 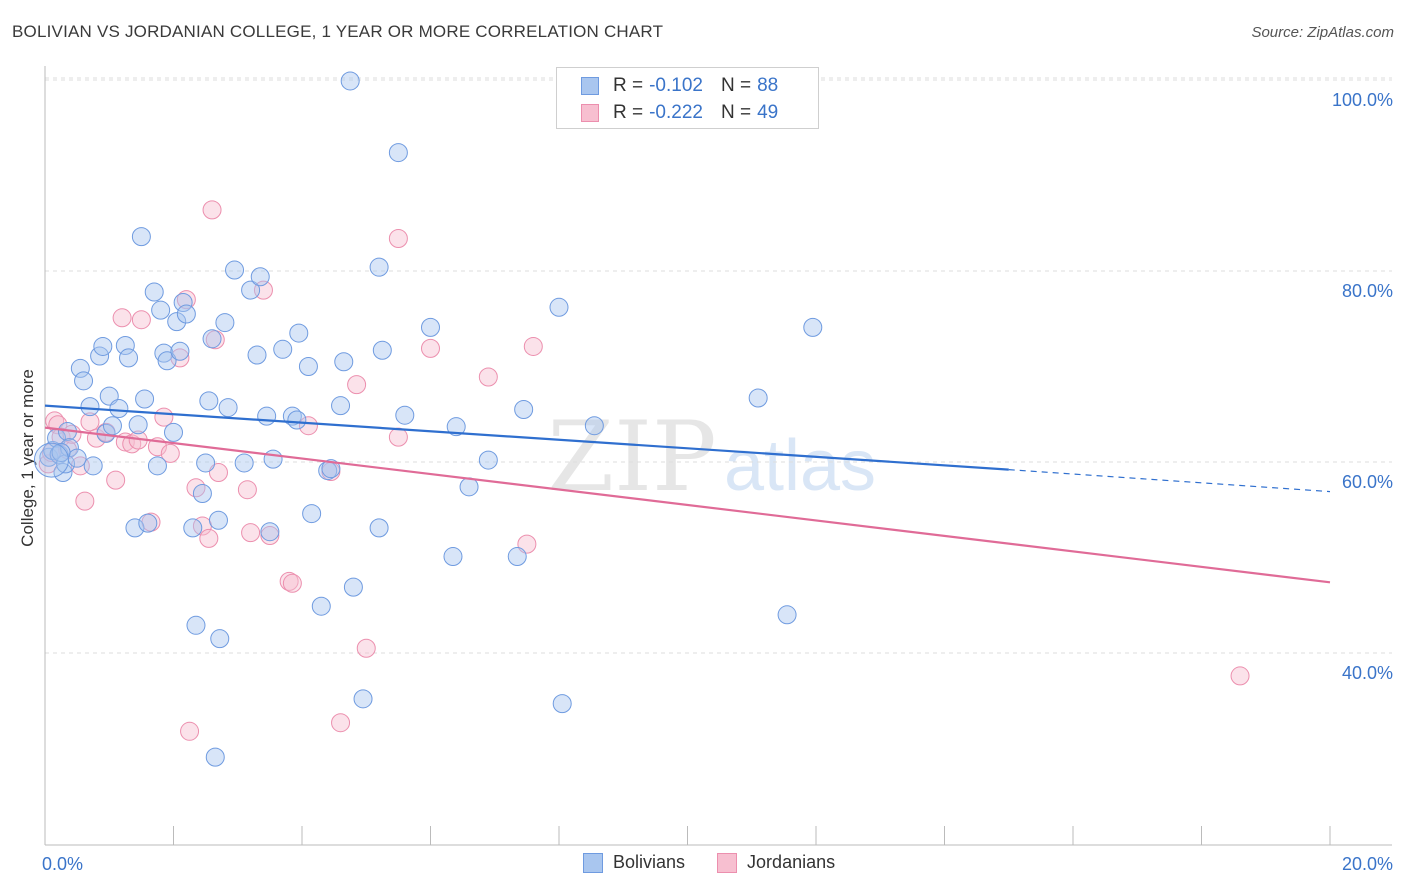 I want to click on trend-line-bolivians-extension, so click(x=1169, y=481).